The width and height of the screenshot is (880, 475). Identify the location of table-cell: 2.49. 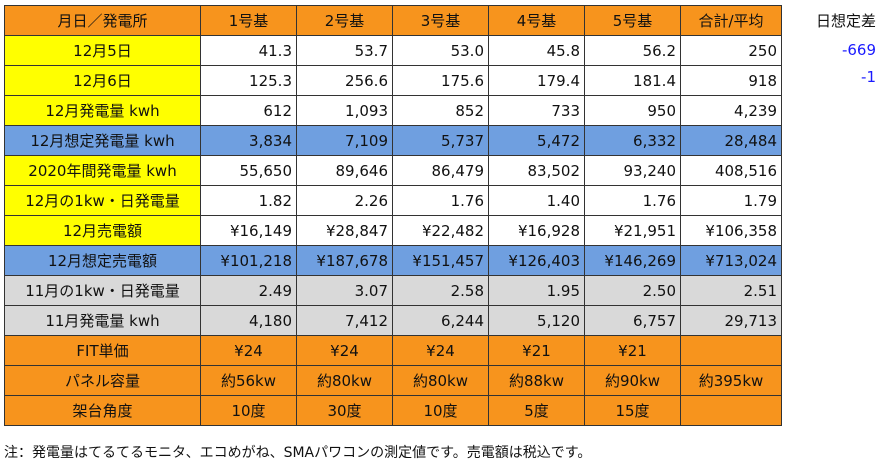
(248, 290).